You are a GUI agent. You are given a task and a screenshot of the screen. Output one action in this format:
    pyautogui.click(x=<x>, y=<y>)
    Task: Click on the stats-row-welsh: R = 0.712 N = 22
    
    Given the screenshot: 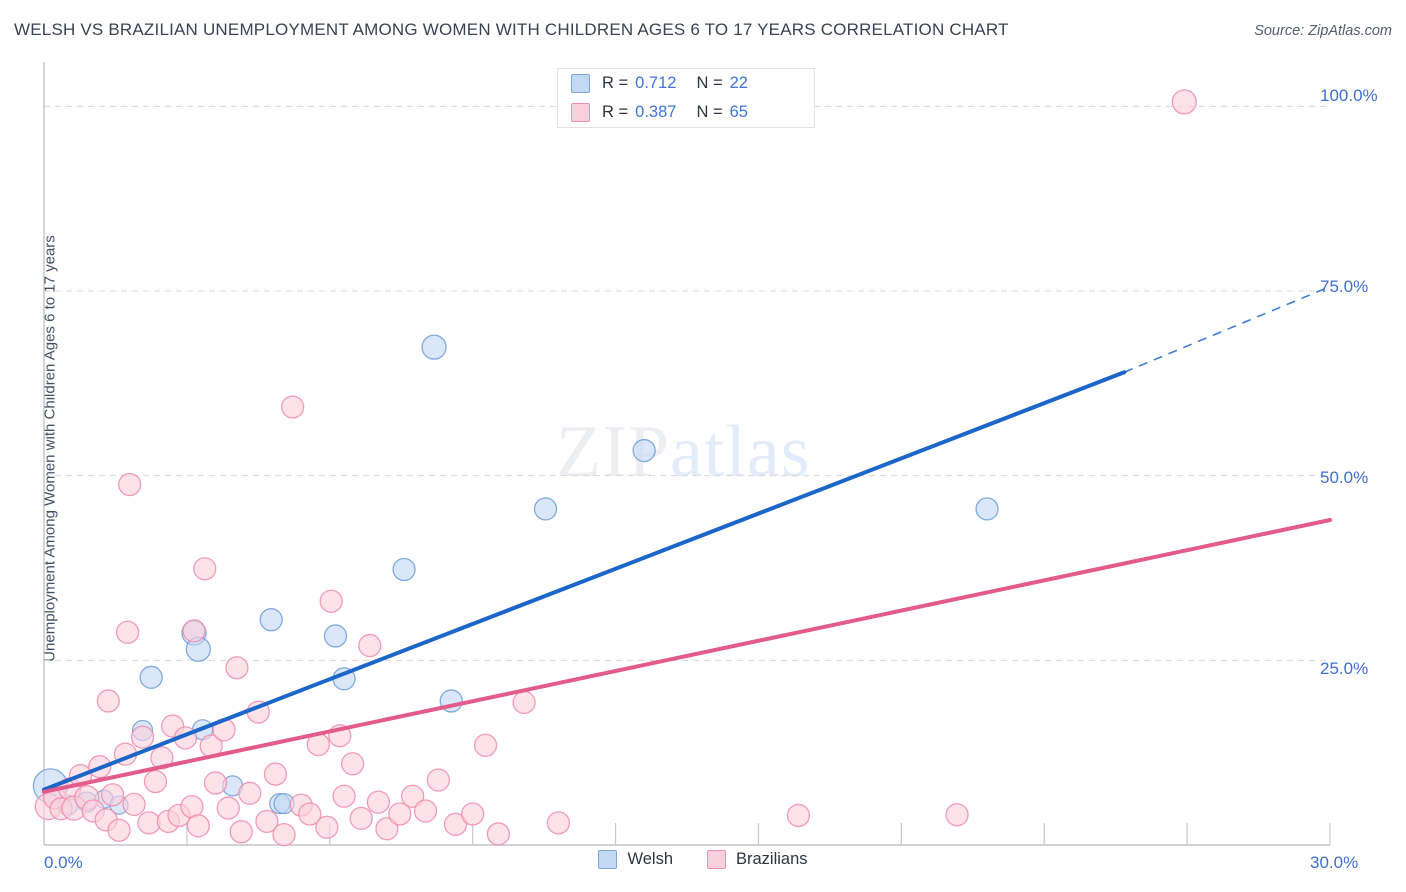 What is the action you would take?
    pyautogui.click(x=686, y=83)
    